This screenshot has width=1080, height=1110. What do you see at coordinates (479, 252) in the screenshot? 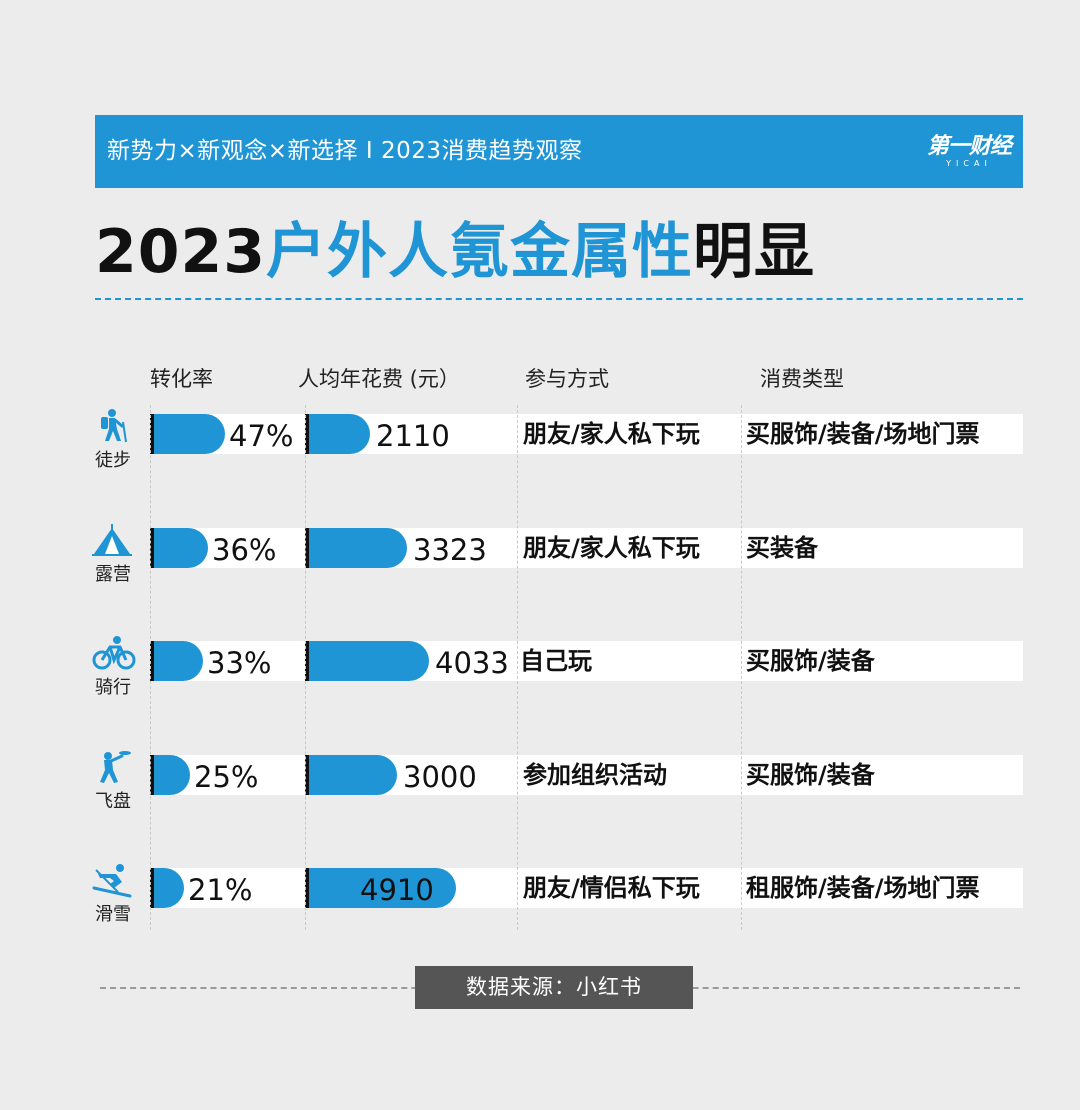
I see `title-highlight: 户外人氪金属性` at bounding box center [479, 252].